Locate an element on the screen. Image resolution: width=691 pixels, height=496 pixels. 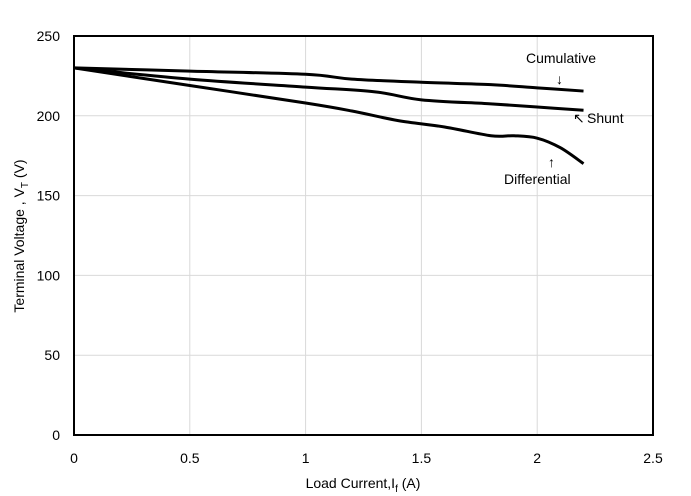
y-axis-title-main: Terminal Voltage , V is located at coordinates (19, 249).